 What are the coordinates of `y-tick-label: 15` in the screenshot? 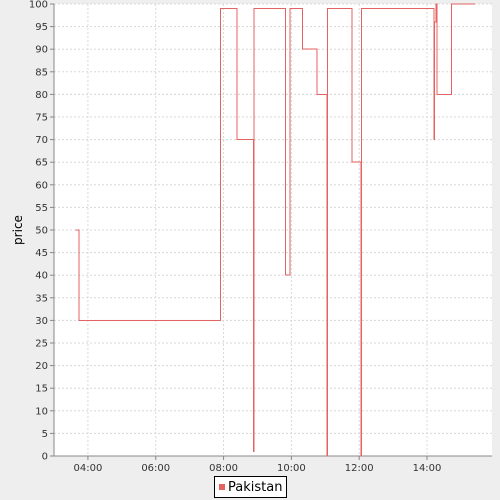 It's located at (41, 389).